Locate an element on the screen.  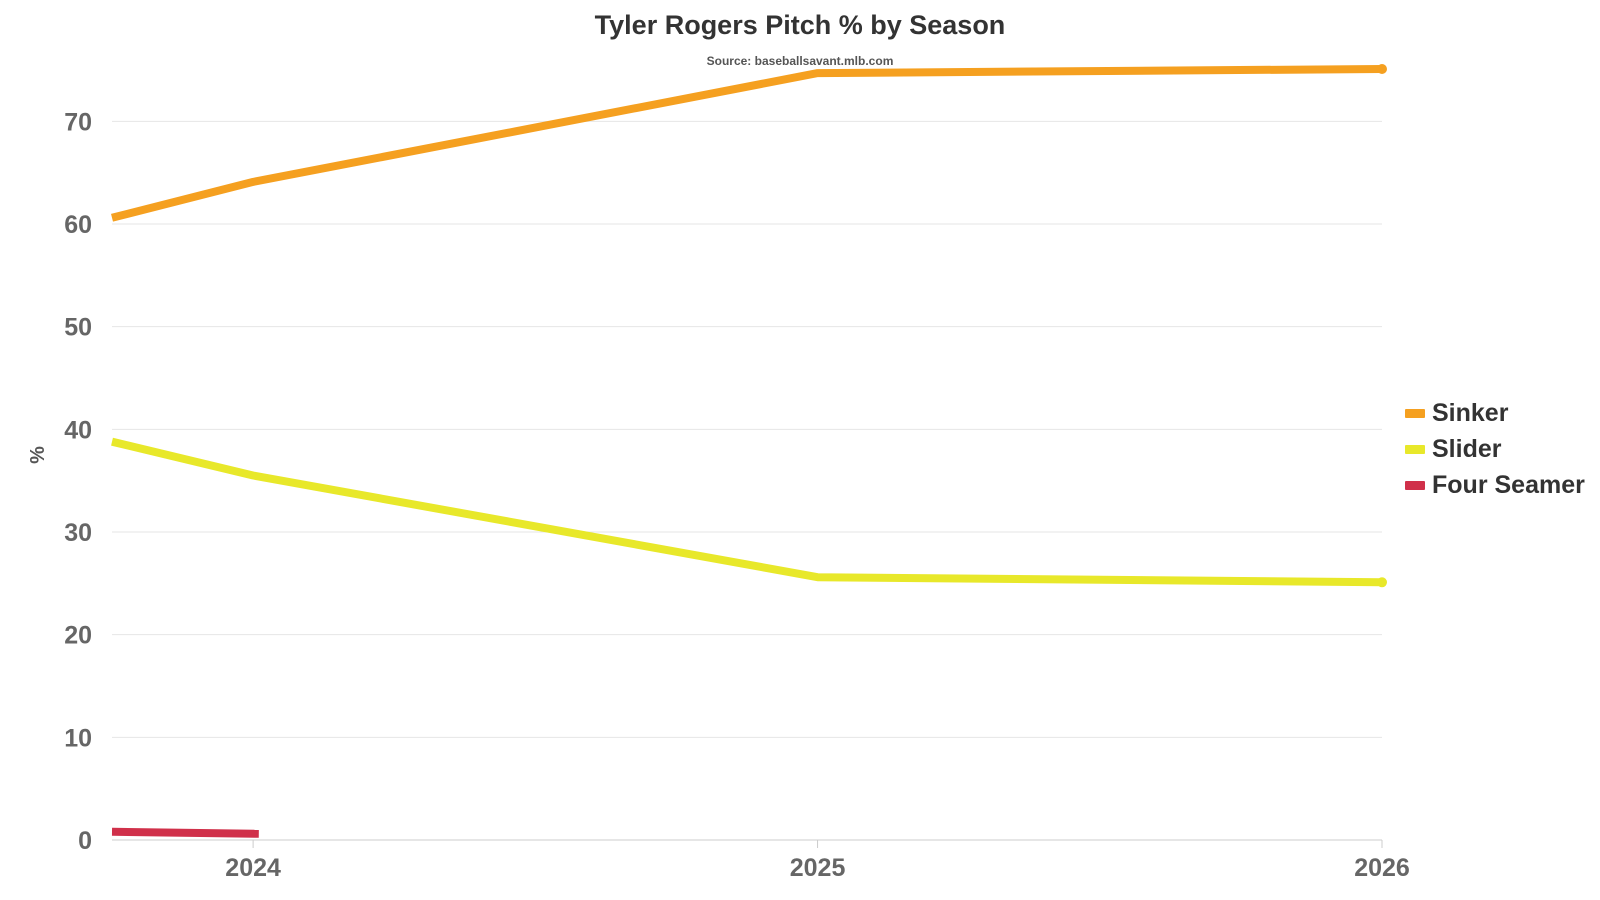
legend-label-sinker: Sinker is located at coordinates (1470, 412).